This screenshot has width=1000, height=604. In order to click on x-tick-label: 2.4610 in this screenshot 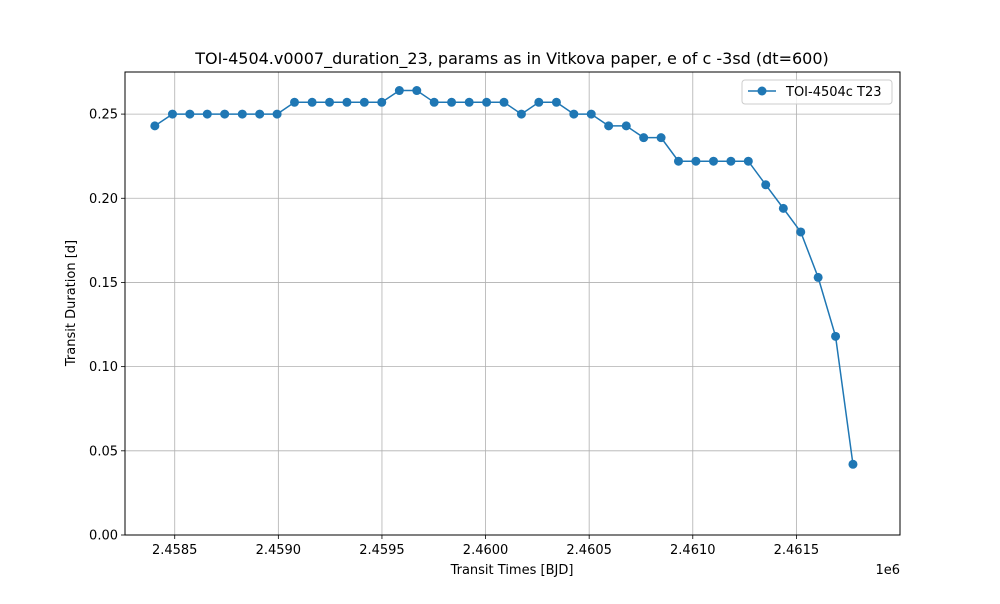, I will do `click(693, 550)`.